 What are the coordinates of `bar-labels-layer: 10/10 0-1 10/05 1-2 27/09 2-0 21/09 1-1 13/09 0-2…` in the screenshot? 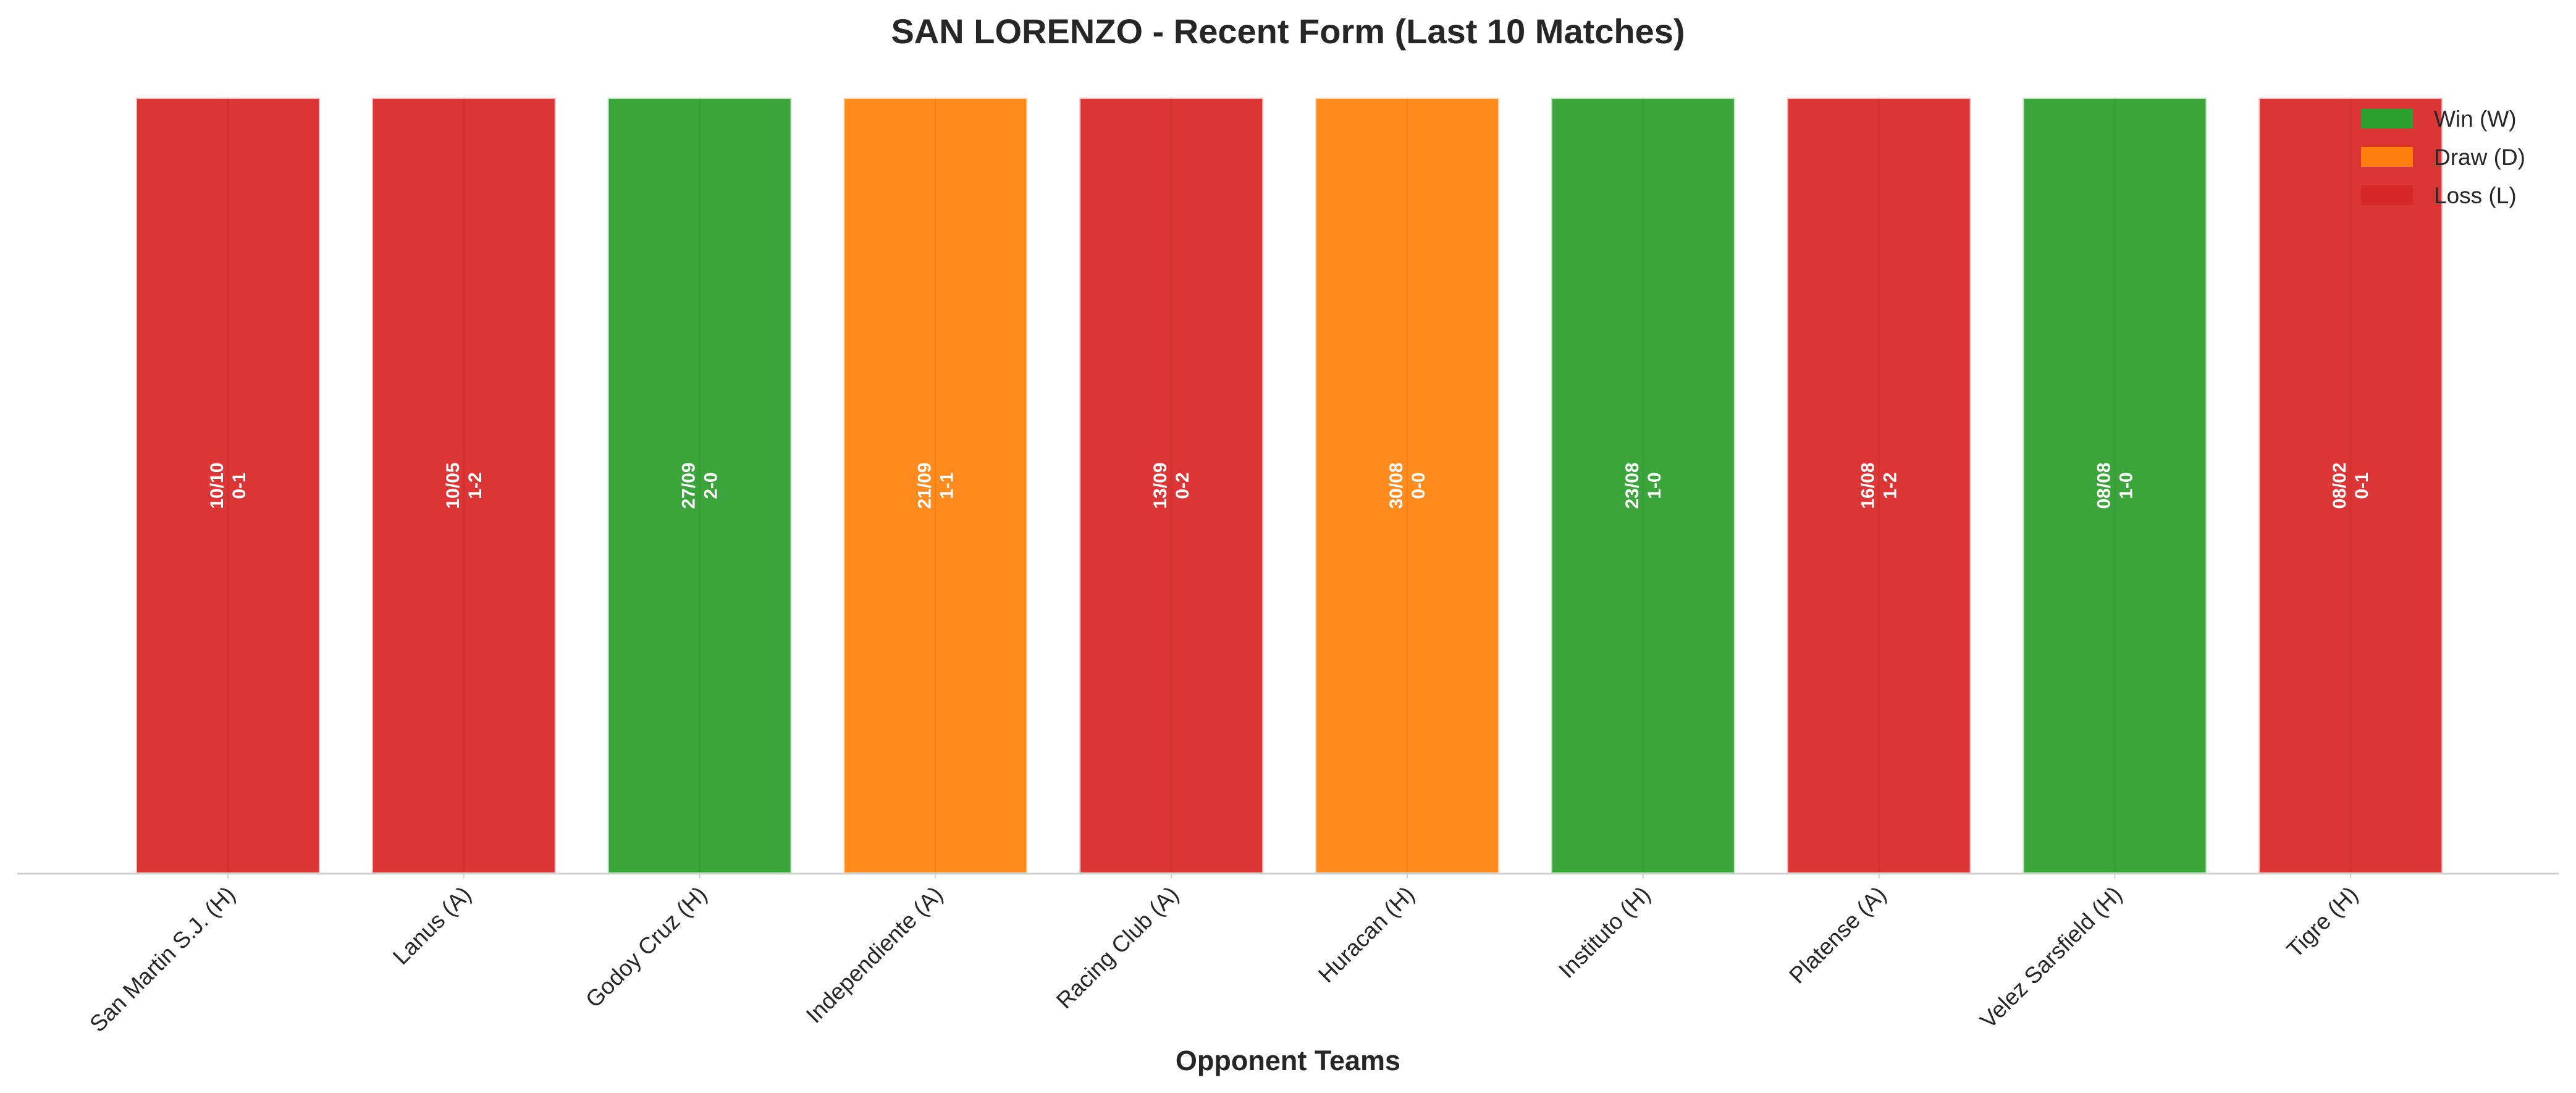 It's located at (1289, 486).